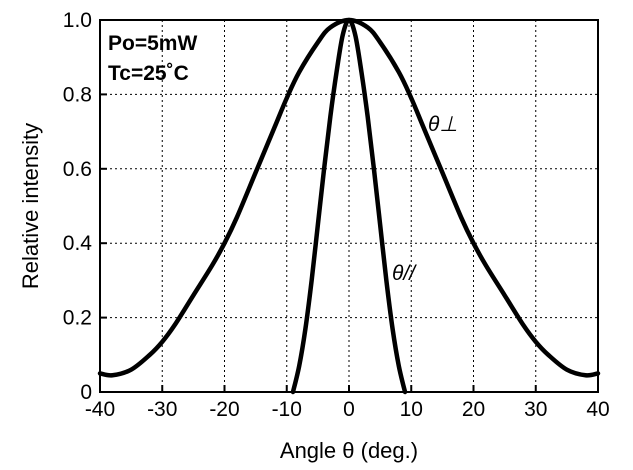 This screenshot has width=633, height=470. Describe the element at coordinates (148, 73) in the screenshot. I see `annotation-temperature: Tc=25˚C` at that location.